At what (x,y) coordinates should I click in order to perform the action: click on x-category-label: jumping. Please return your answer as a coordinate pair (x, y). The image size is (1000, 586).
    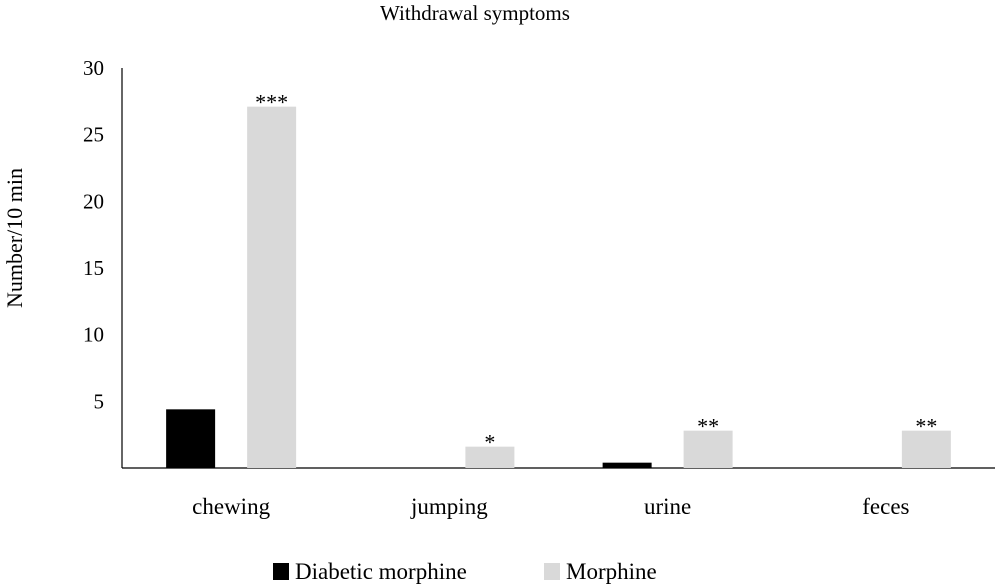
    Looking at the image, I should click on (449, 506).